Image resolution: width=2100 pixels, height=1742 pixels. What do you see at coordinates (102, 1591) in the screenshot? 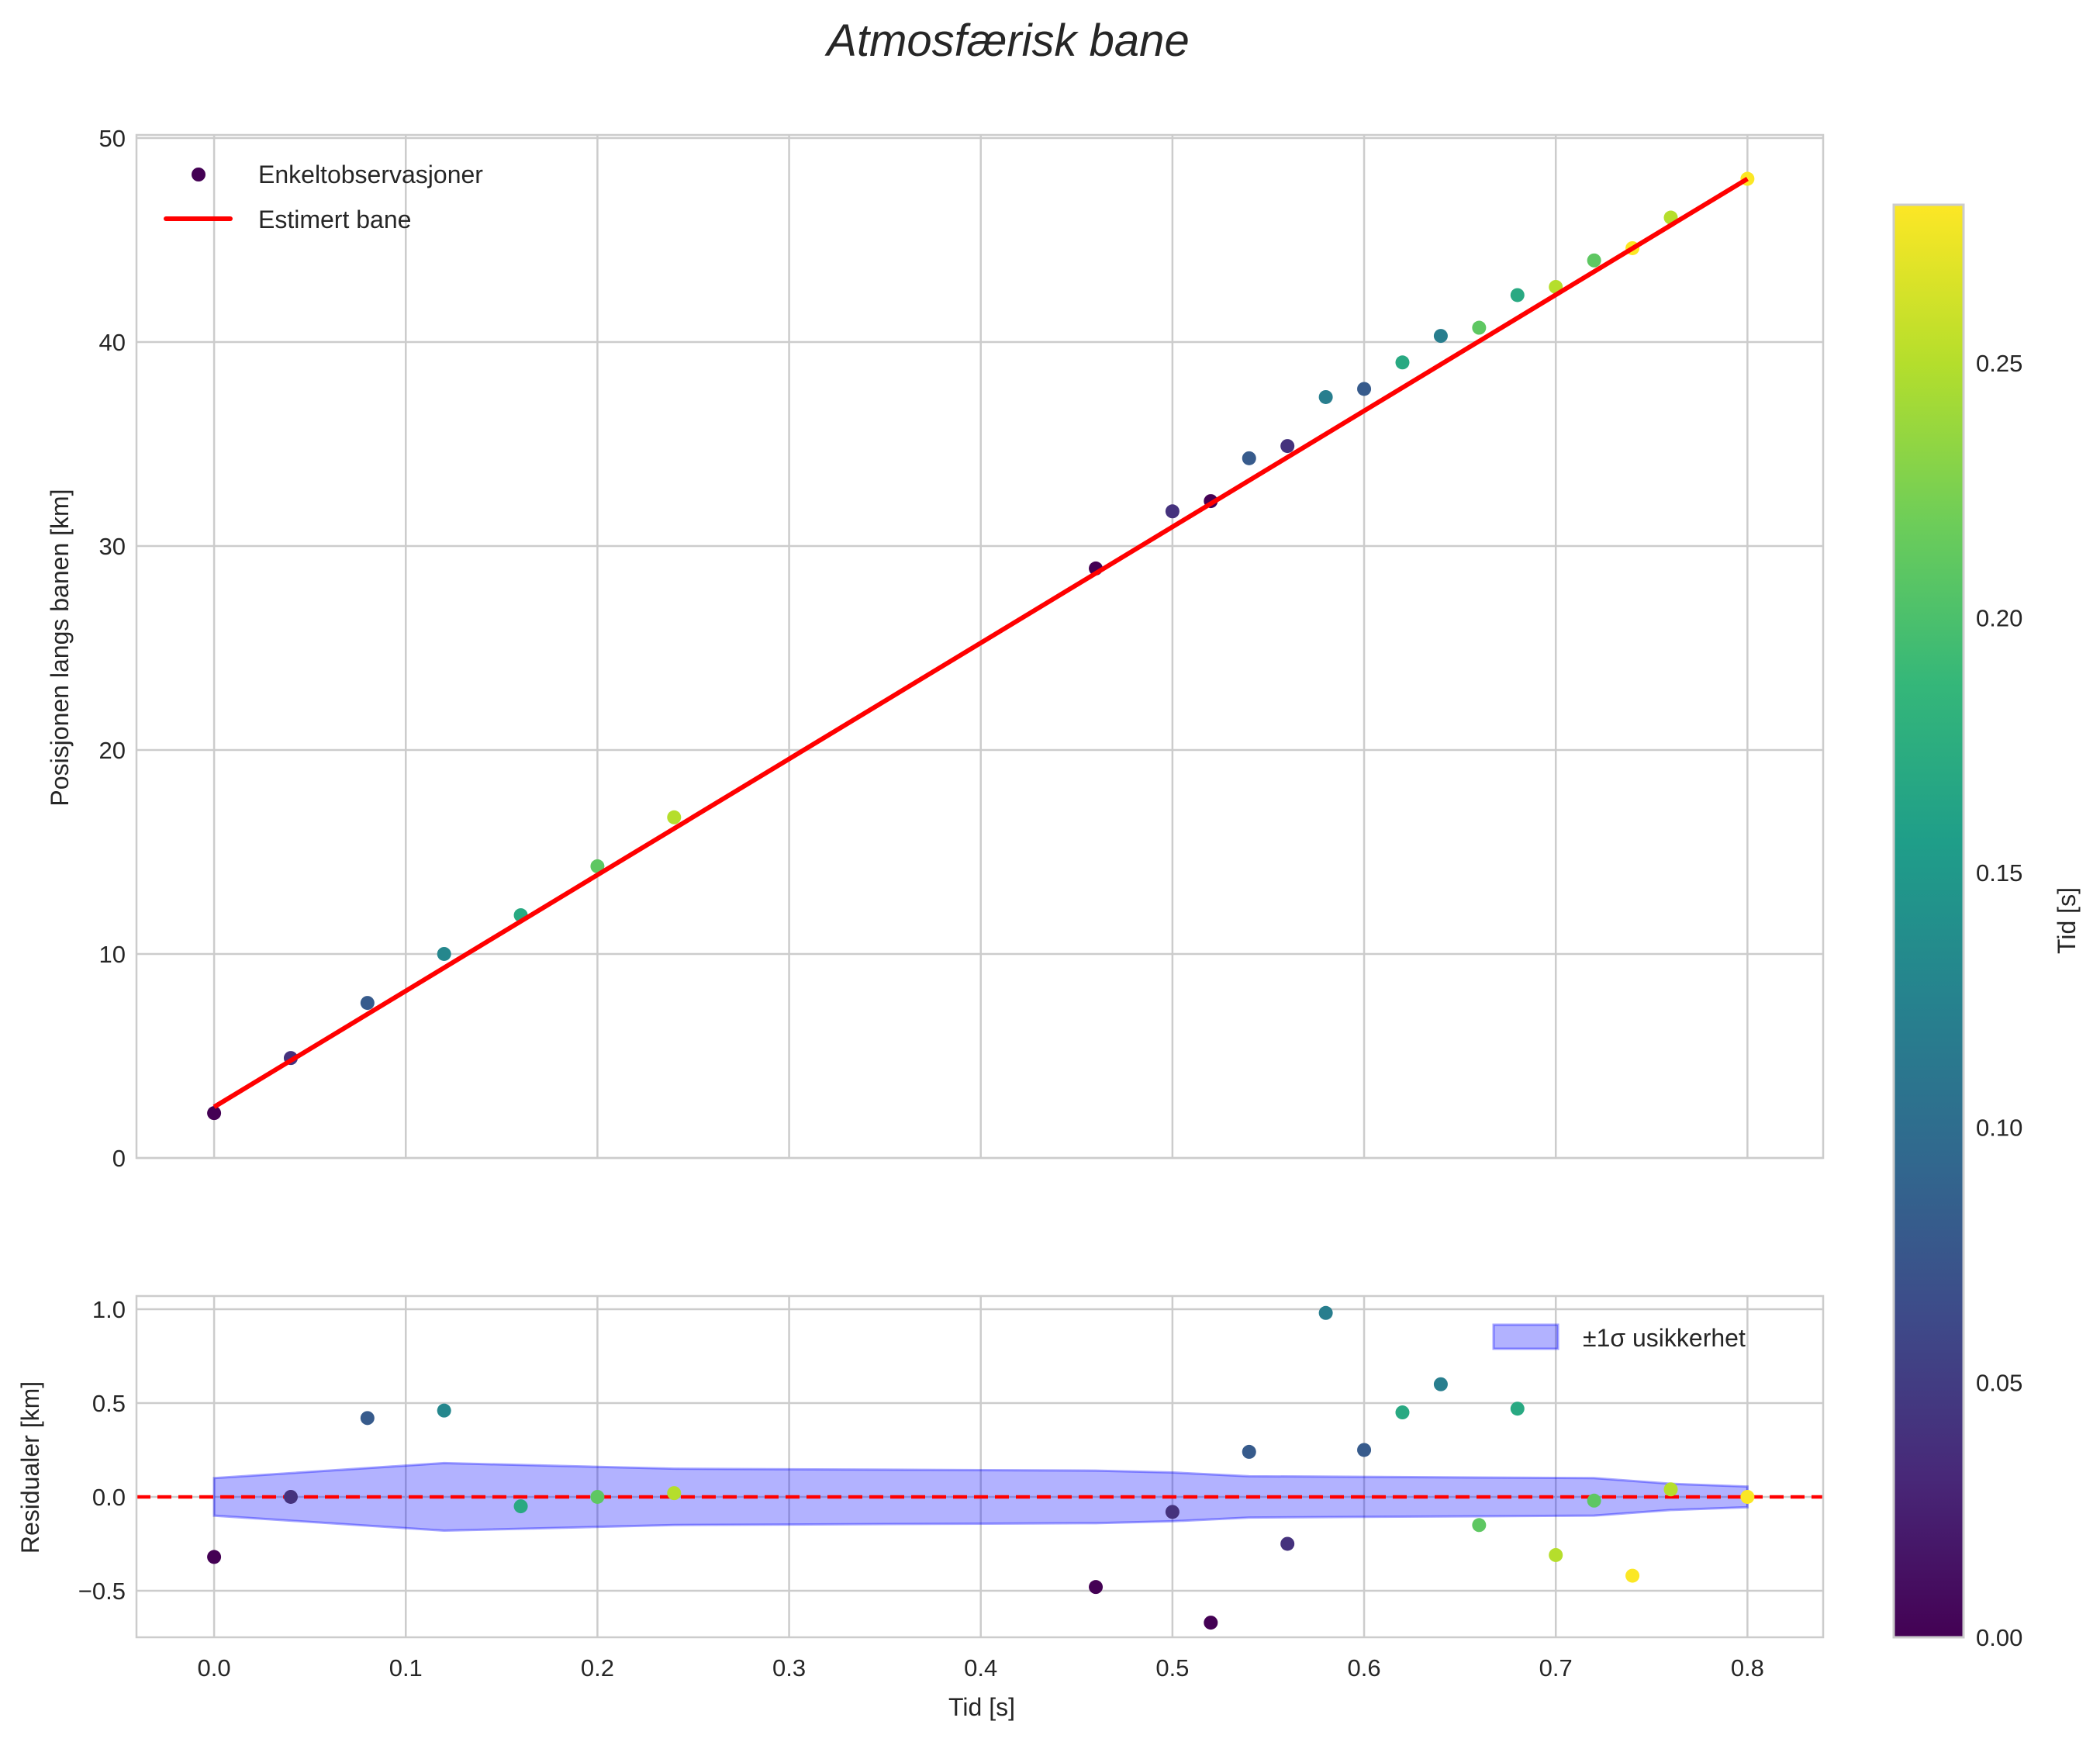
I see `y-tick-label: −0.5` at bounding box center [102, 1591].